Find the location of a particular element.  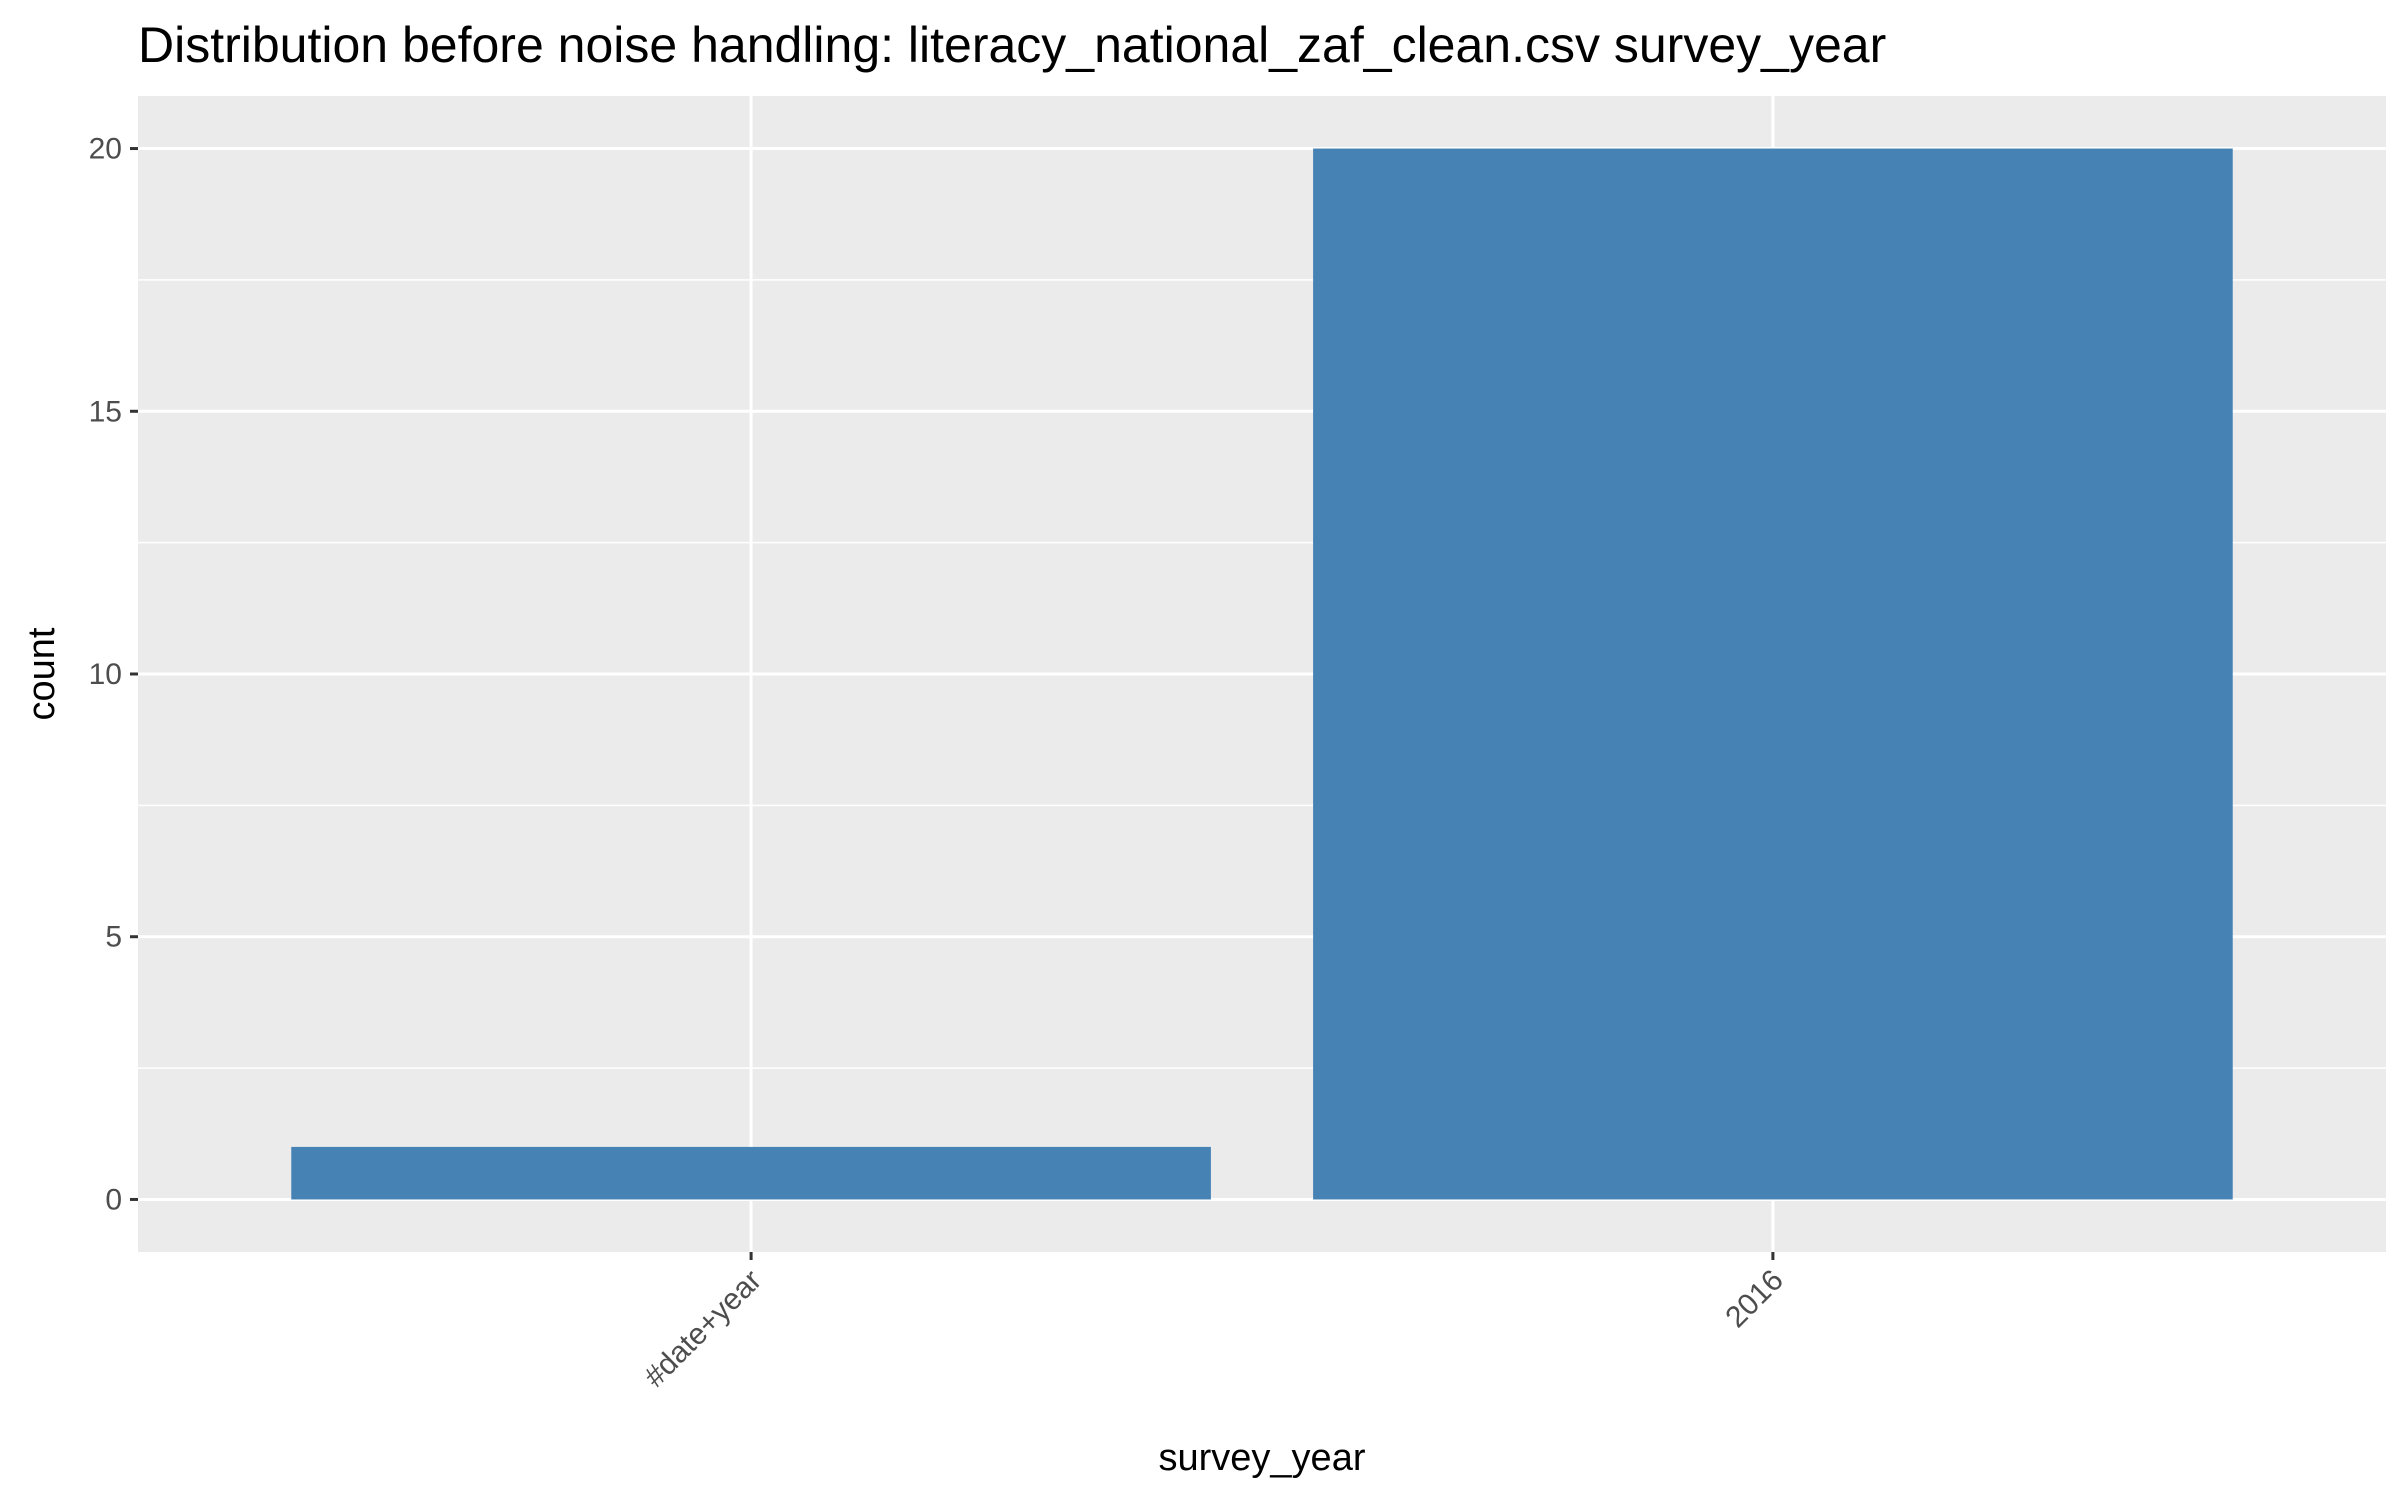

y-axis-title: count is located at coordinates (42, 673).